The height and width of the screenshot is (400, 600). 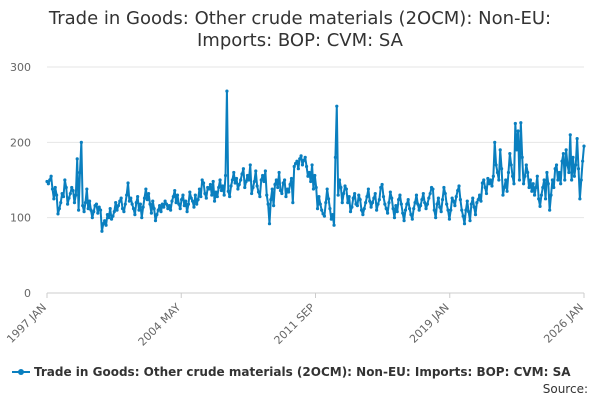 What do you see at coordinates (429, 323) in the screenshot?
I see `x-tick-label: 2019 JAN` at bounding box center [429, 323].